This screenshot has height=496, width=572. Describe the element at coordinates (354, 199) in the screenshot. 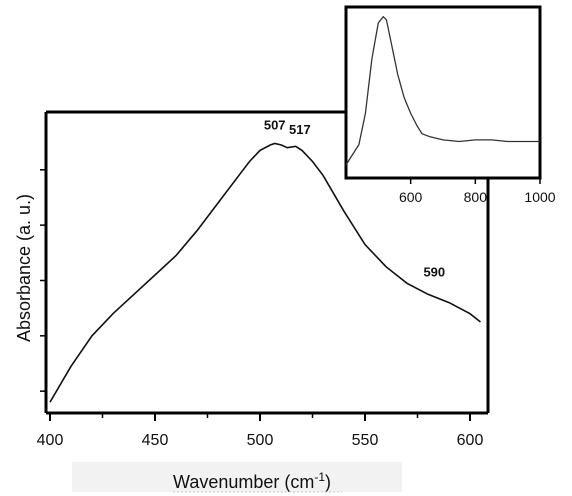

I see `peak-annotations: 507 517 590` at that location.